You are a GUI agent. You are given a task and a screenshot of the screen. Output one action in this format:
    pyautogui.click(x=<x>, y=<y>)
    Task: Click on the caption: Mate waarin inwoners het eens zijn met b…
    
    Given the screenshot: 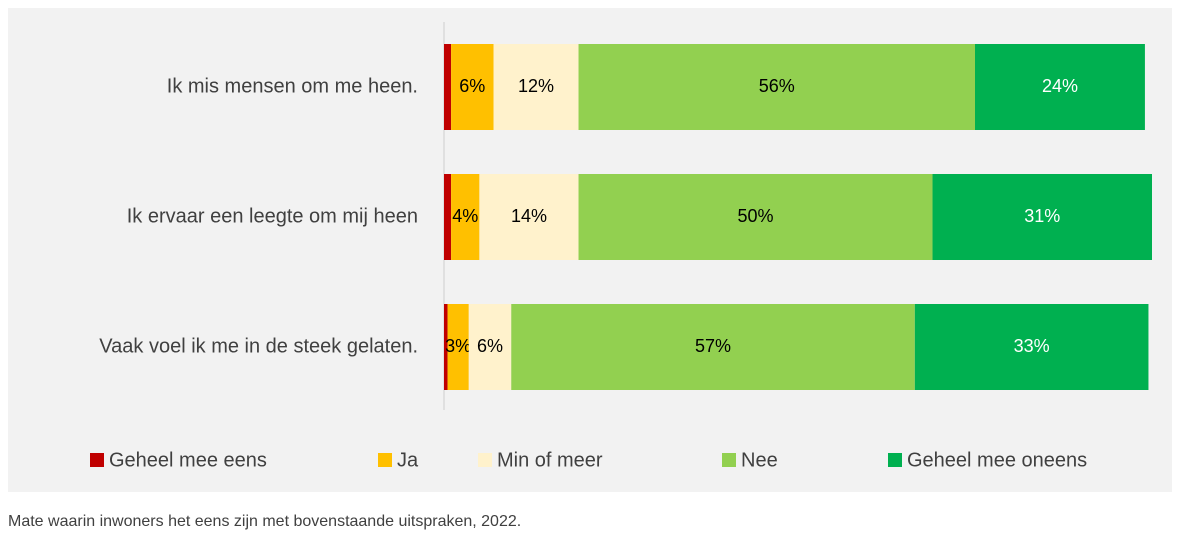 What is the action you would take?
    pyautogui.click(x=264, y=521)
    